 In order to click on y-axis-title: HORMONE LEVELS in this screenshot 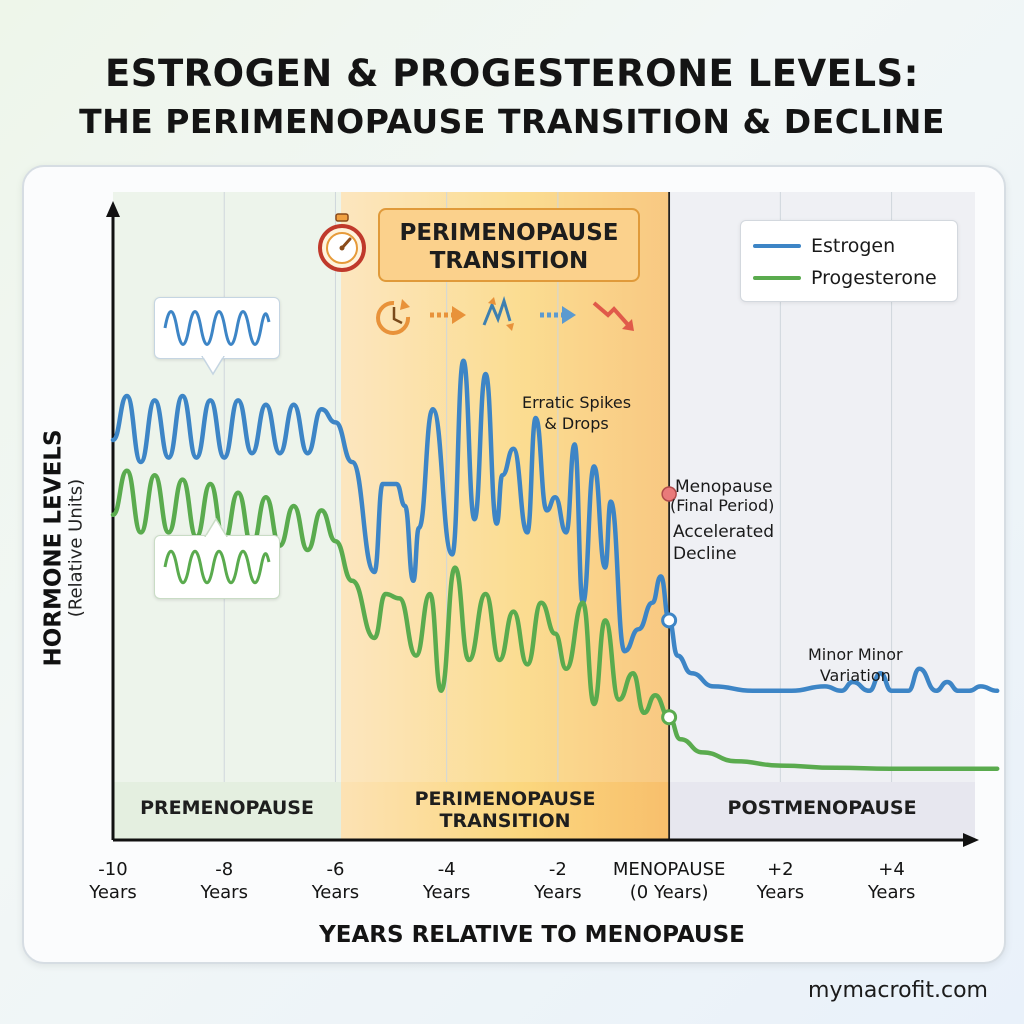, I will do `click(53, 548)`.